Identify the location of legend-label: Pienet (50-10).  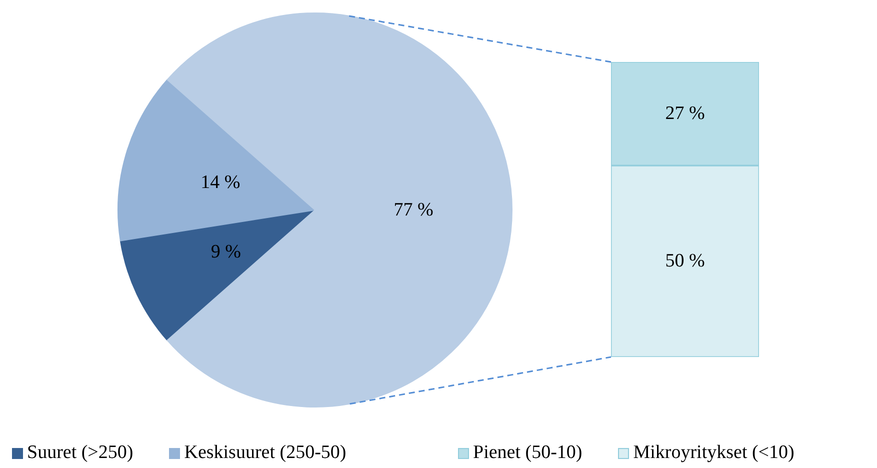
(527, 453).